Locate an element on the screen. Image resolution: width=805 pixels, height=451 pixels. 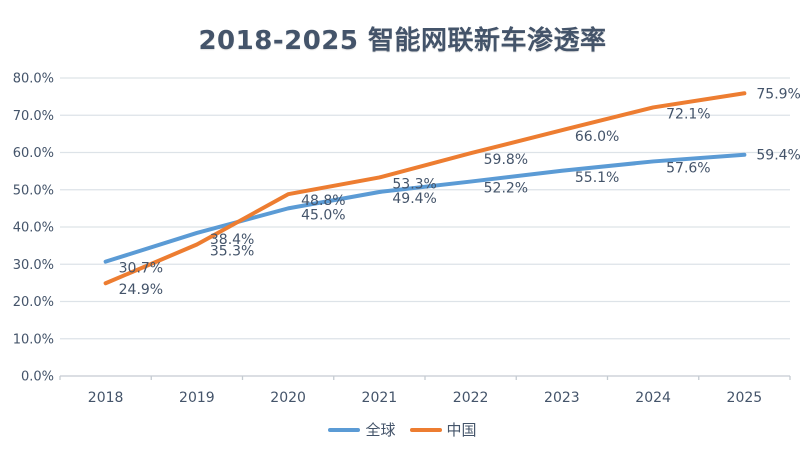
chart-title: 2018-2025 智能网联新车渗透率 is located at coordinates (402, 41).